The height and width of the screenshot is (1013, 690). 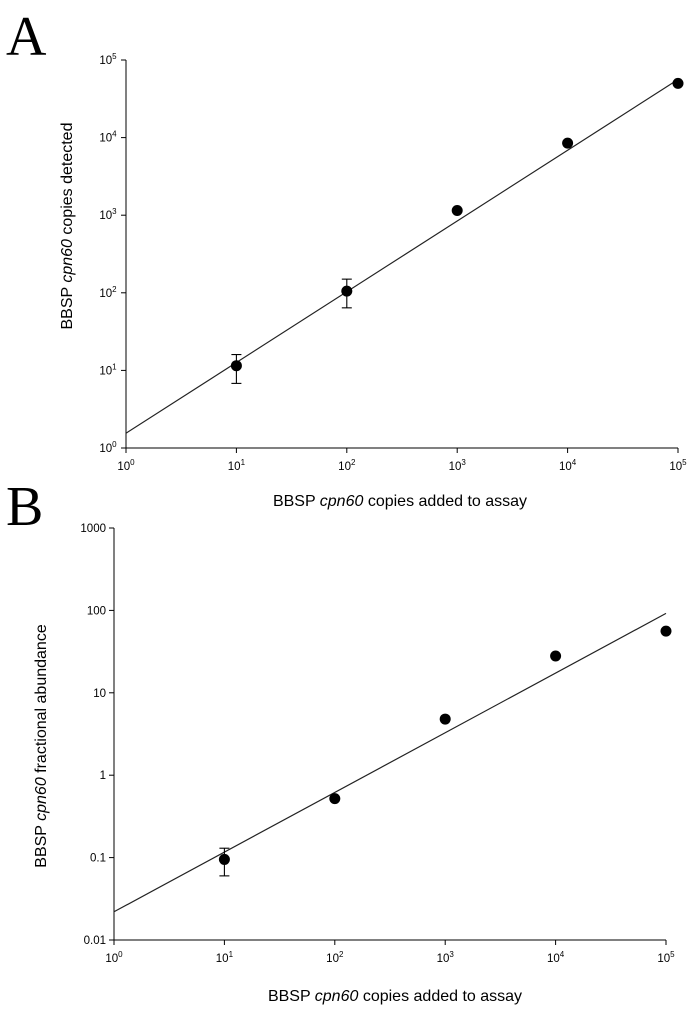 What do you see at coordinates (41, 746) in the screenshot?
I see `panel-b-y-axis-title: BBSP cpn60 fractional abundance` at bounding box center [41, 746].